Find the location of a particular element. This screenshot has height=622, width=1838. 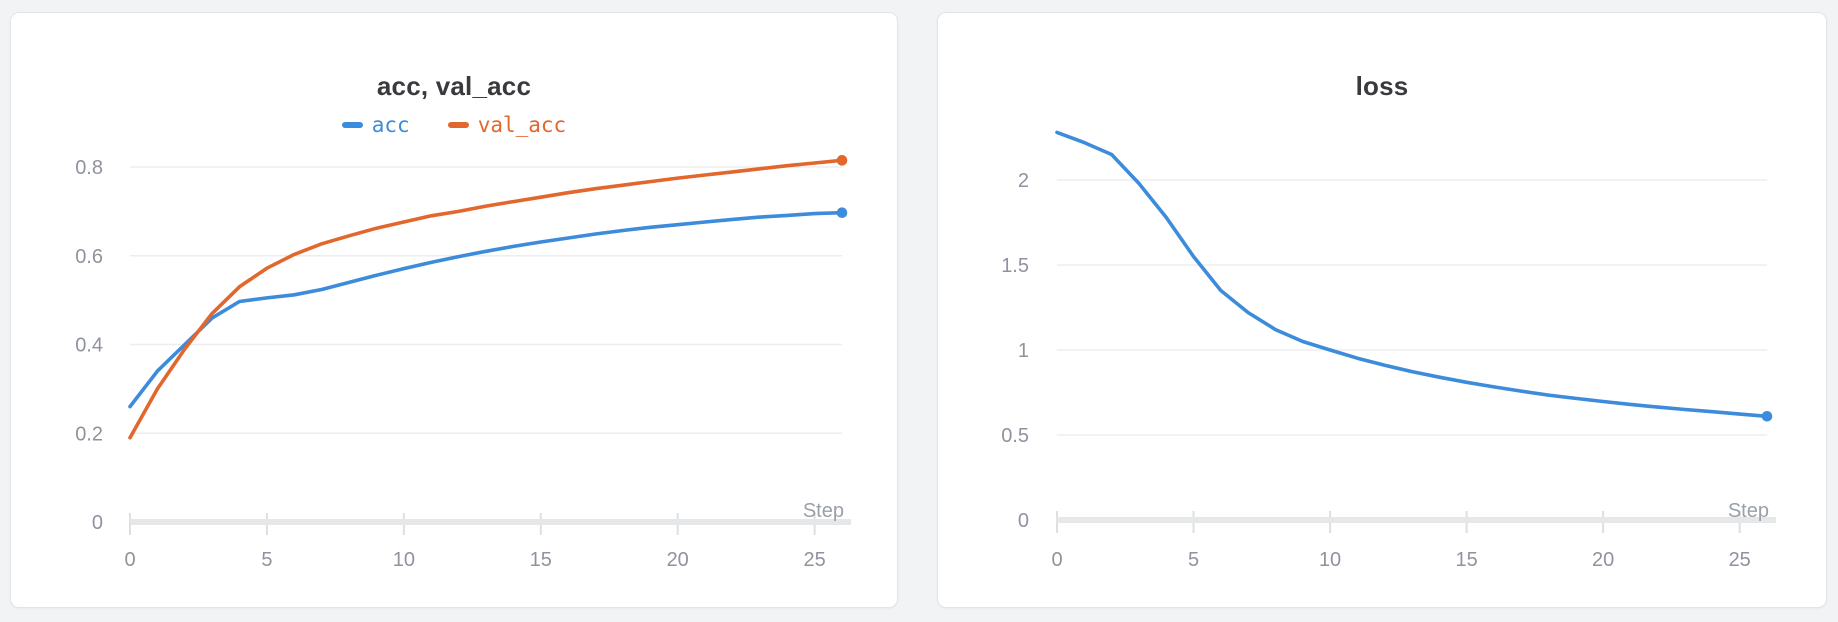

y-tick-label: 0.5 is located at coordinates (1015, 436).